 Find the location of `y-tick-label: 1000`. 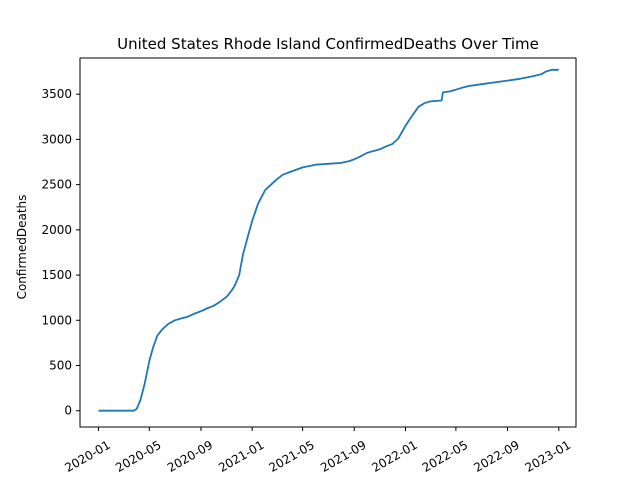

y-tick-label: 1000 is located at coordinates (56, 320).